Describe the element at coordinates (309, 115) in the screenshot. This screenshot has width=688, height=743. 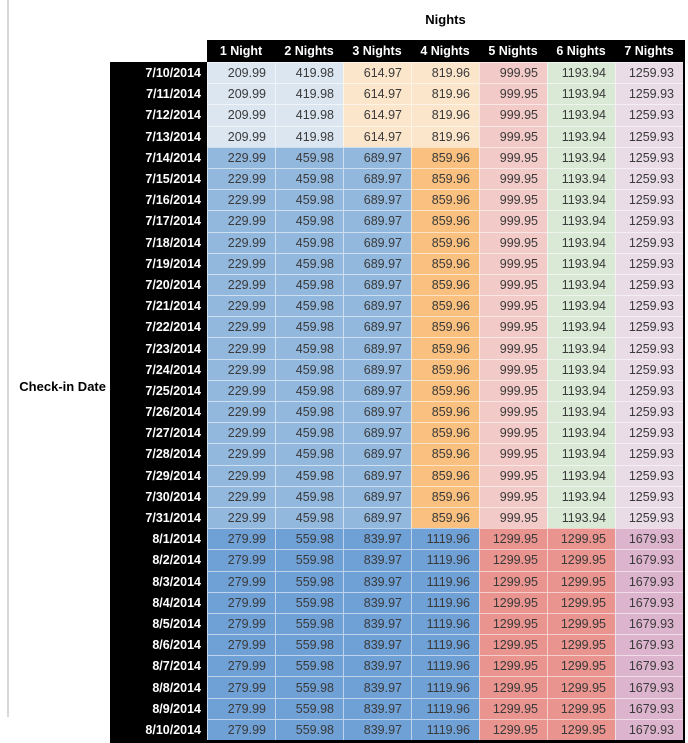
I see `price-cell: 419.98` at that location.